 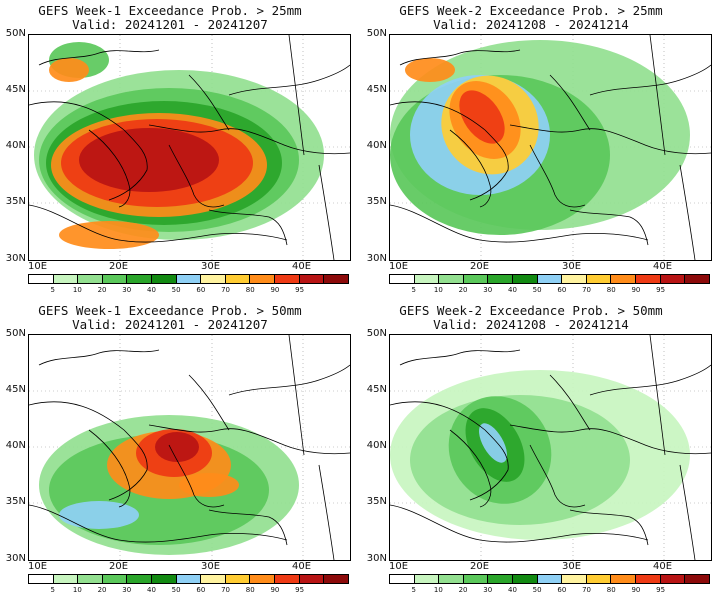 I want to click on panel-title: GEFS Week-1 Exceedance Prob. > 25mm, so click(x=170, y=10).